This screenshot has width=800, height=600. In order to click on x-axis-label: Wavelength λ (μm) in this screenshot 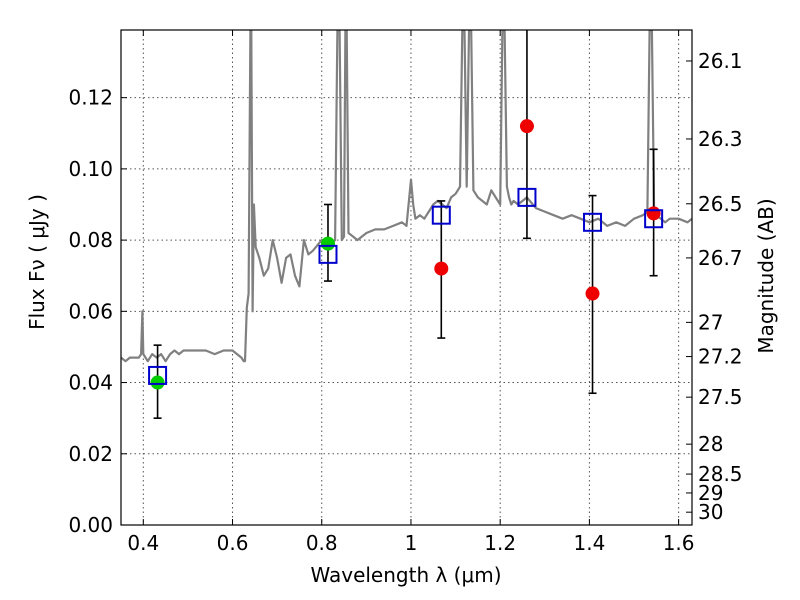, I will do `click(405, 575)`.